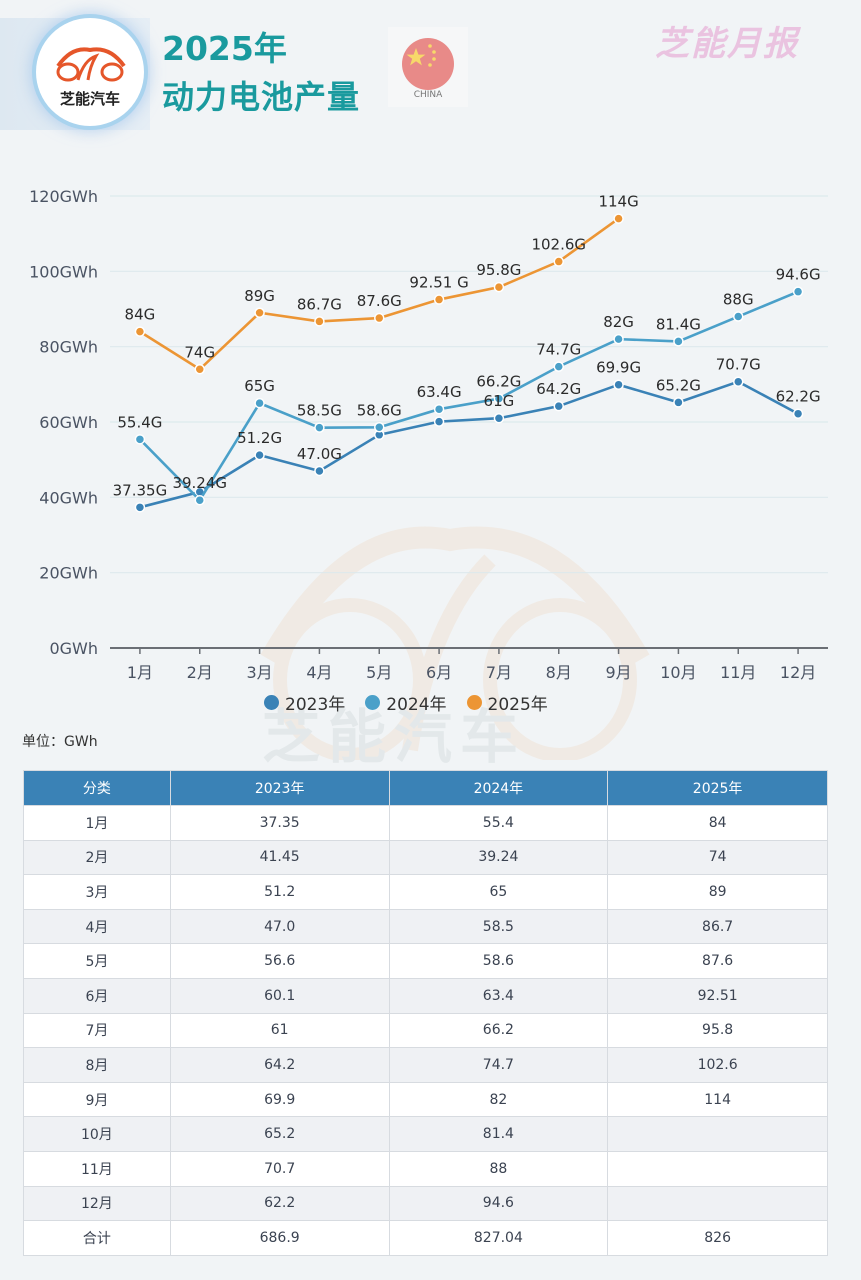  Describe the element at coordinates (139, 422) in the screenshot. I see `data-label: 55.4G` at that location.